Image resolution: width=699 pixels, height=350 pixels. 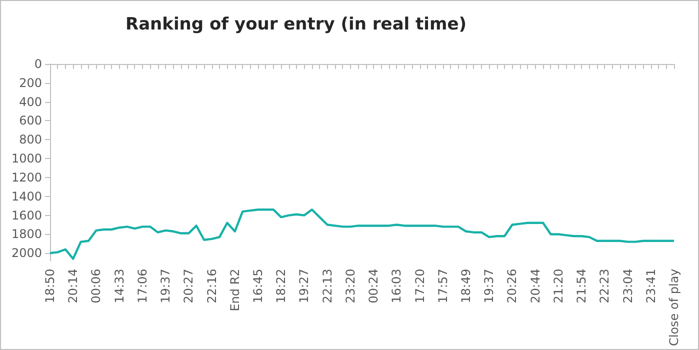 What do you see at coordinates (362, 234) in the screenshot?
I see `line-series` at bounding box center [362, 234].